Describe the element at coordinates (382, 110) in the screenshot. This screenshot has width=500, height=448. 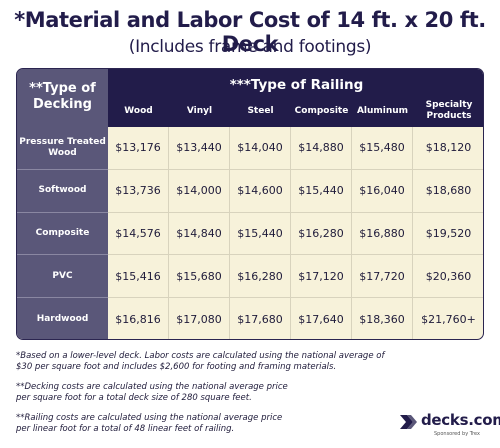
I see `column-header: Aluminum` at that location.